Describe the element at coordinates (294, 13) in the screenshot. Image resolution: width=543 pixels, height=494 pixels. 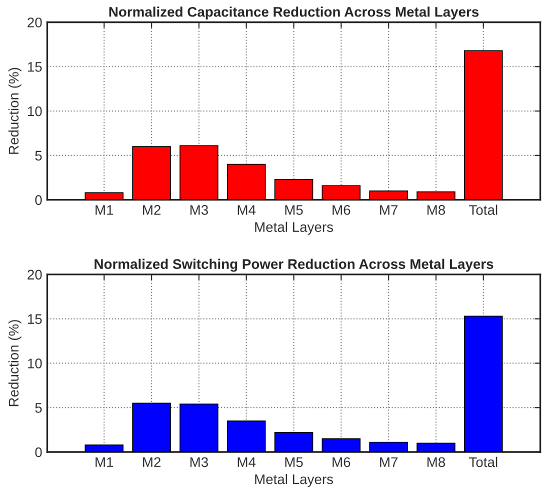
I see `chart-title: Normalized Capacitance Reduction Across Metal Layers` at that location.